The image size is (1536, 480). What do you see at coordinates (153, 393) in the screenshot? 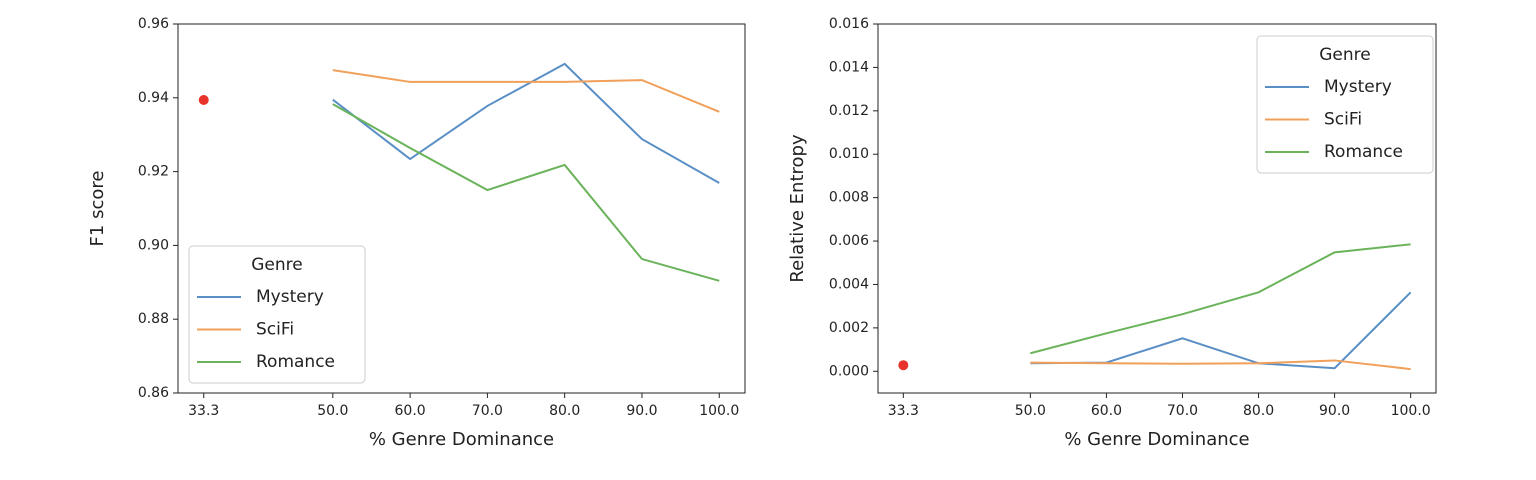
I see `y-tick-label: 0.86` at bounding box center [153, 393].